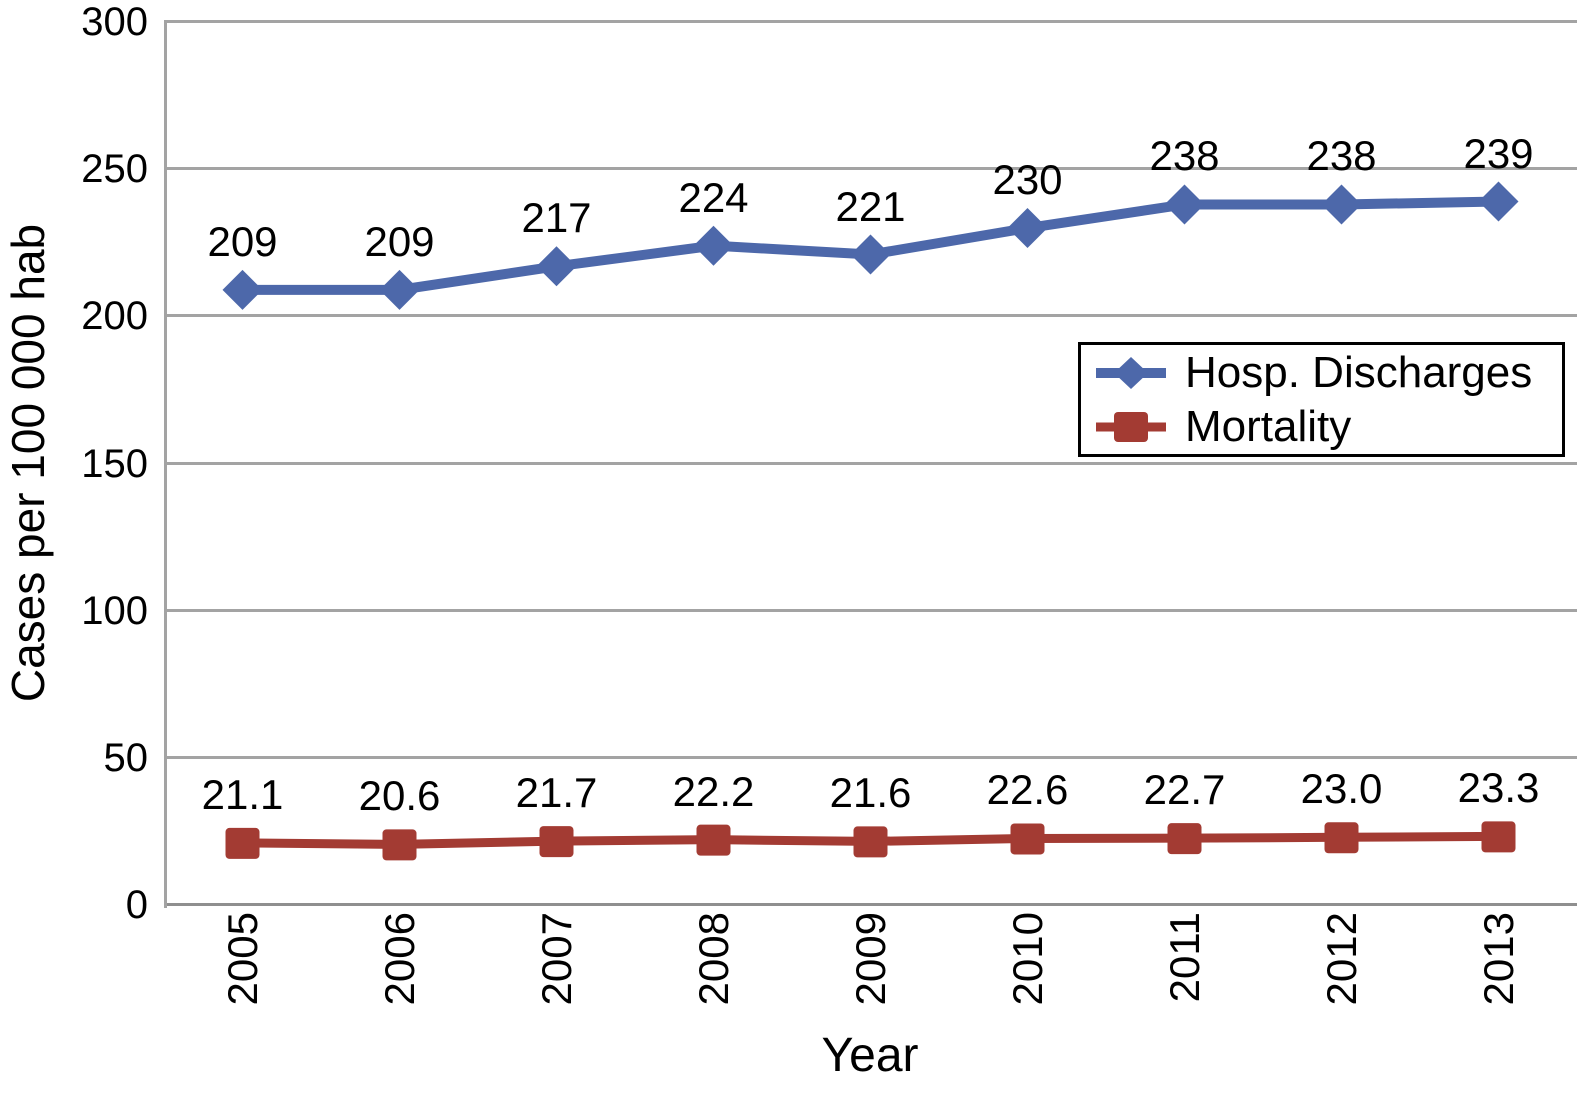 This screenshot has width=1579, height=1098. Describe the element at coordinates (1498, 153) in the screenshot. I see `data-label: 239` at that location.